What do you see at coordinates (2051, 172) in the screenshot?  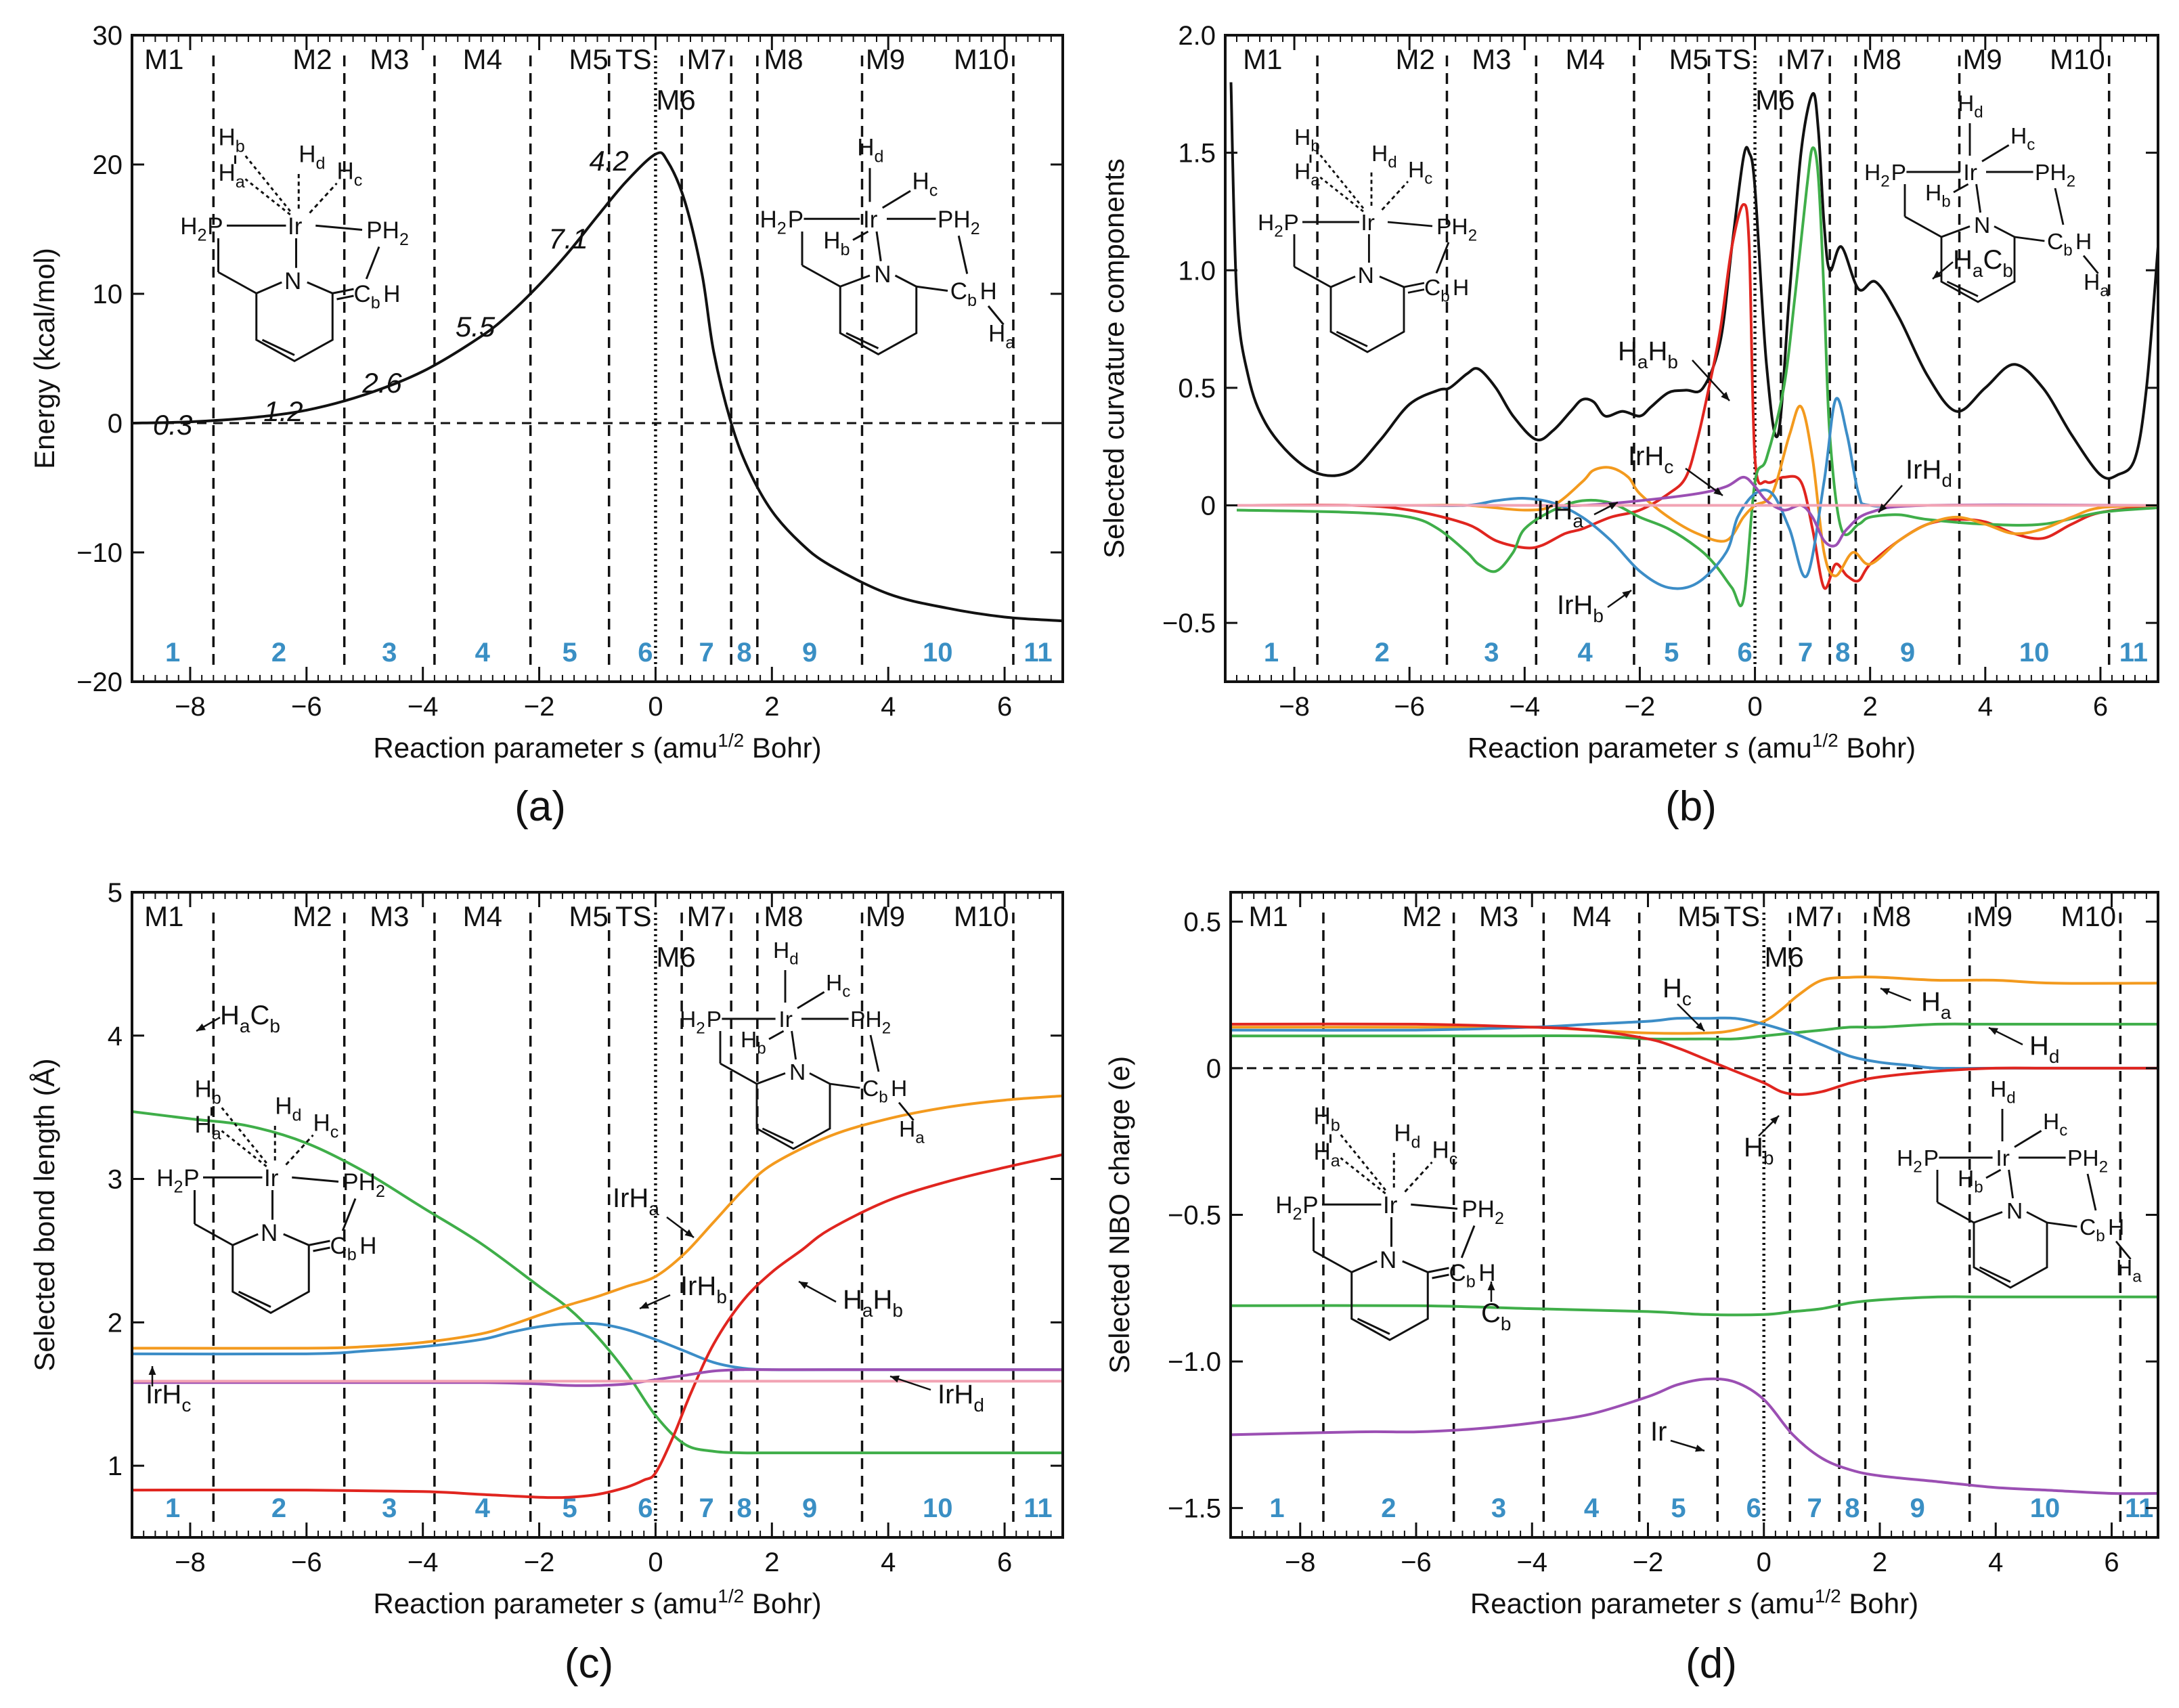 I see `mol-r-atom-p-right: PH` at bounding box center [2051, 172].